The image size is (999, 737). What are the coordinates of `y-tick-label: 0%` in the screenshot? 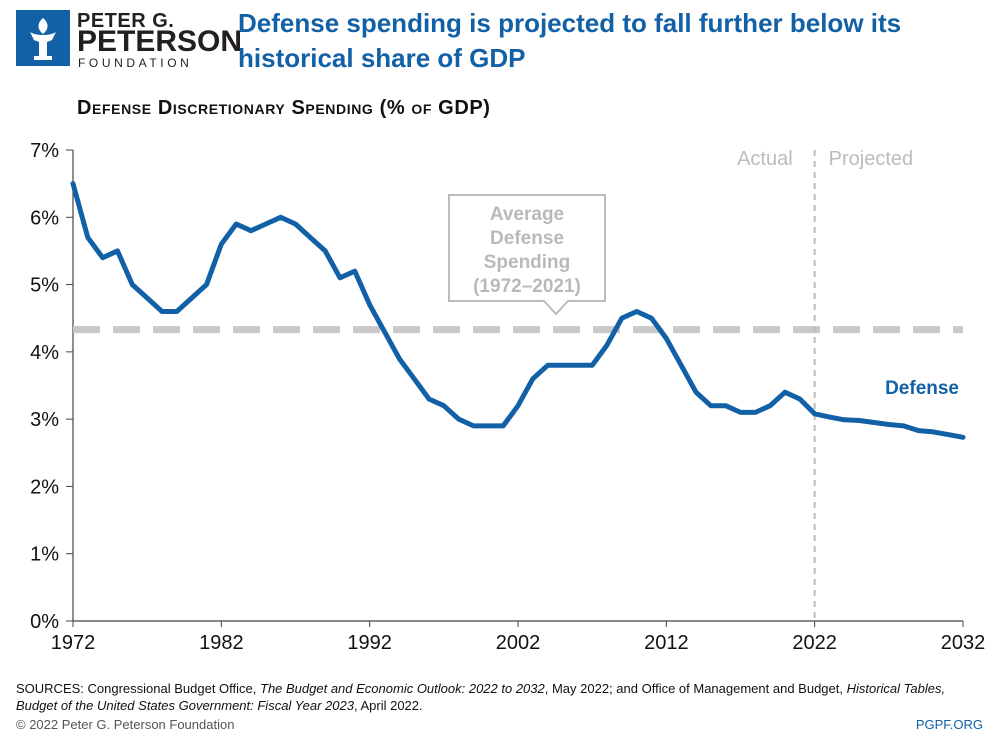 It's located at (44, 622).